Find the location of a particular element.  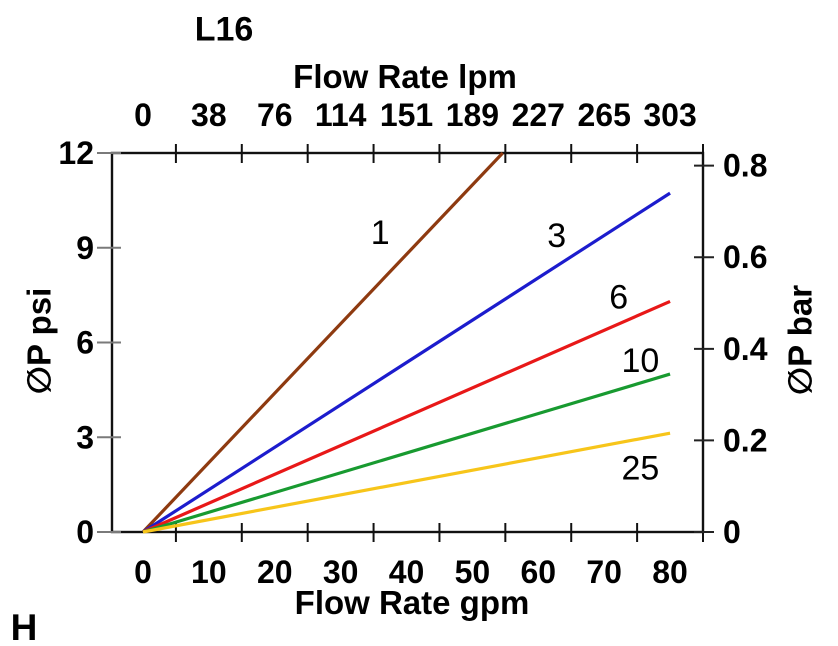

series-label-3: 3 is located at coordinates (556, 236).